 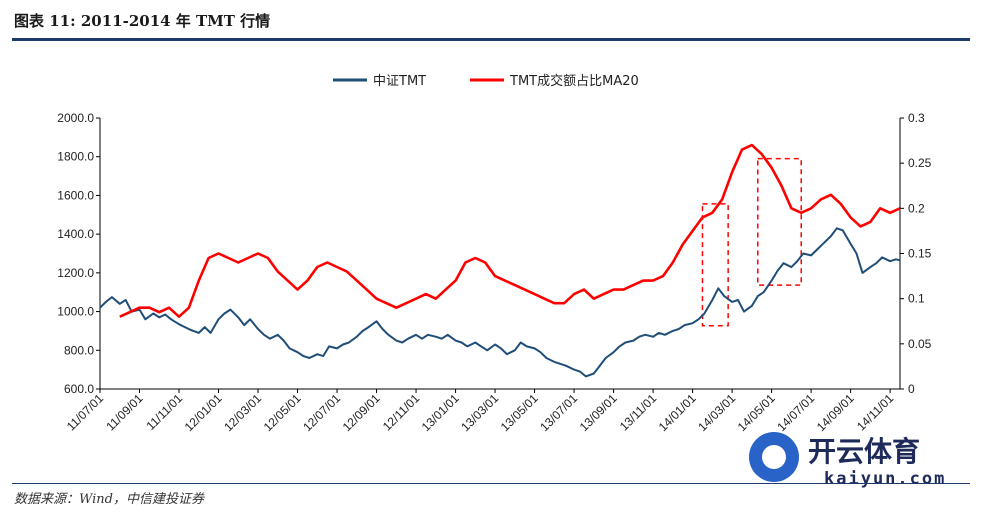 I want to click on x-tick-label: 12/03/01, so click(x=242, y=412).